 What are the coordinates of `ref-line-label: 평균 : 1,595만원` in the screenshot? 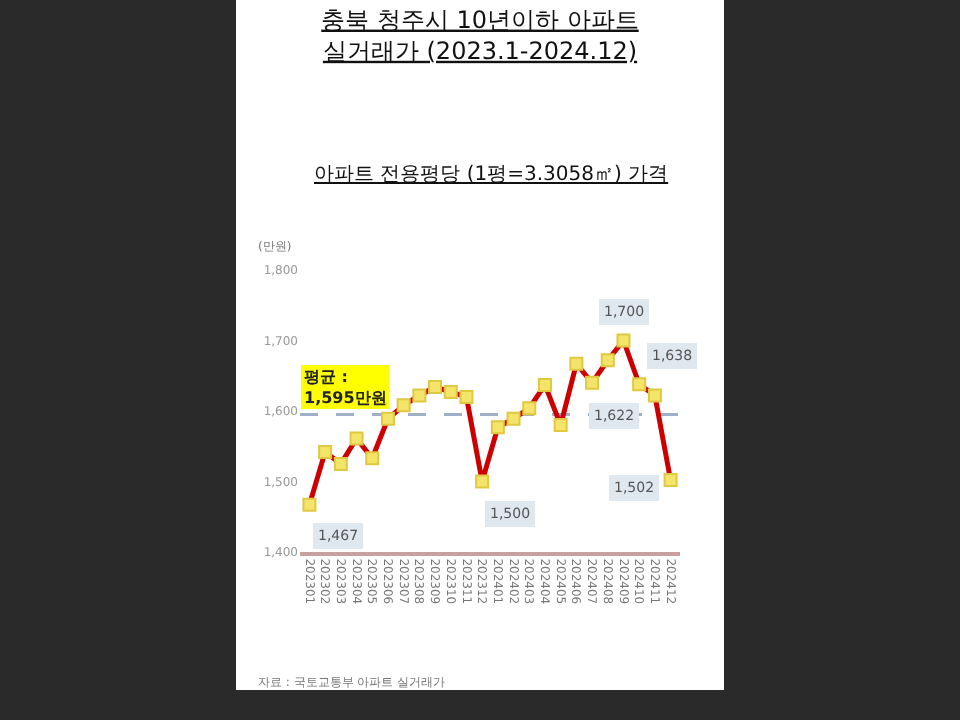 It's located at (345, 387).